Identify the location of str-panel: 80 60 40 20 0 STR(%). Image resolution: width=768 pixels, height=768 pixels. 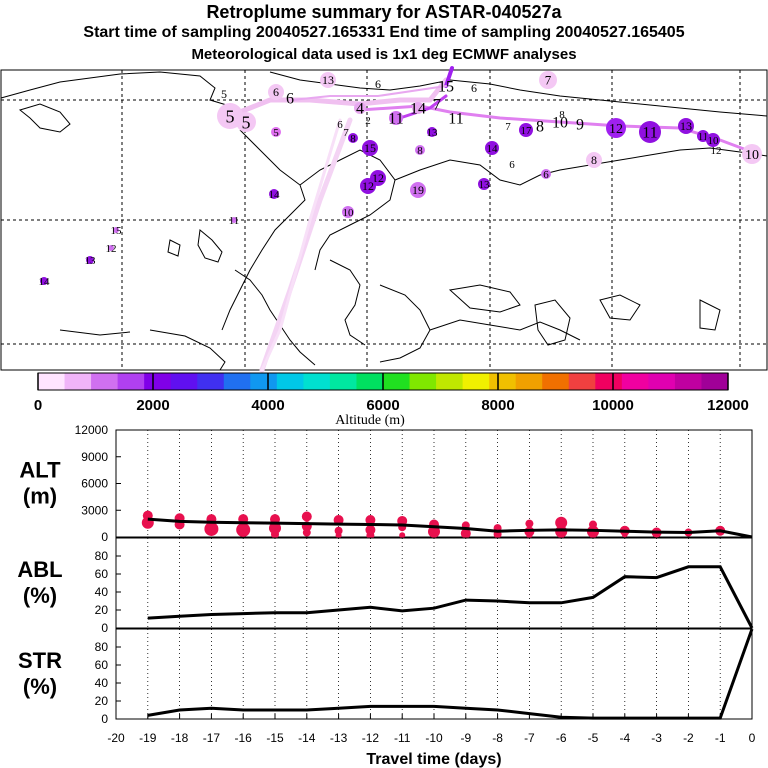
(386, 677).